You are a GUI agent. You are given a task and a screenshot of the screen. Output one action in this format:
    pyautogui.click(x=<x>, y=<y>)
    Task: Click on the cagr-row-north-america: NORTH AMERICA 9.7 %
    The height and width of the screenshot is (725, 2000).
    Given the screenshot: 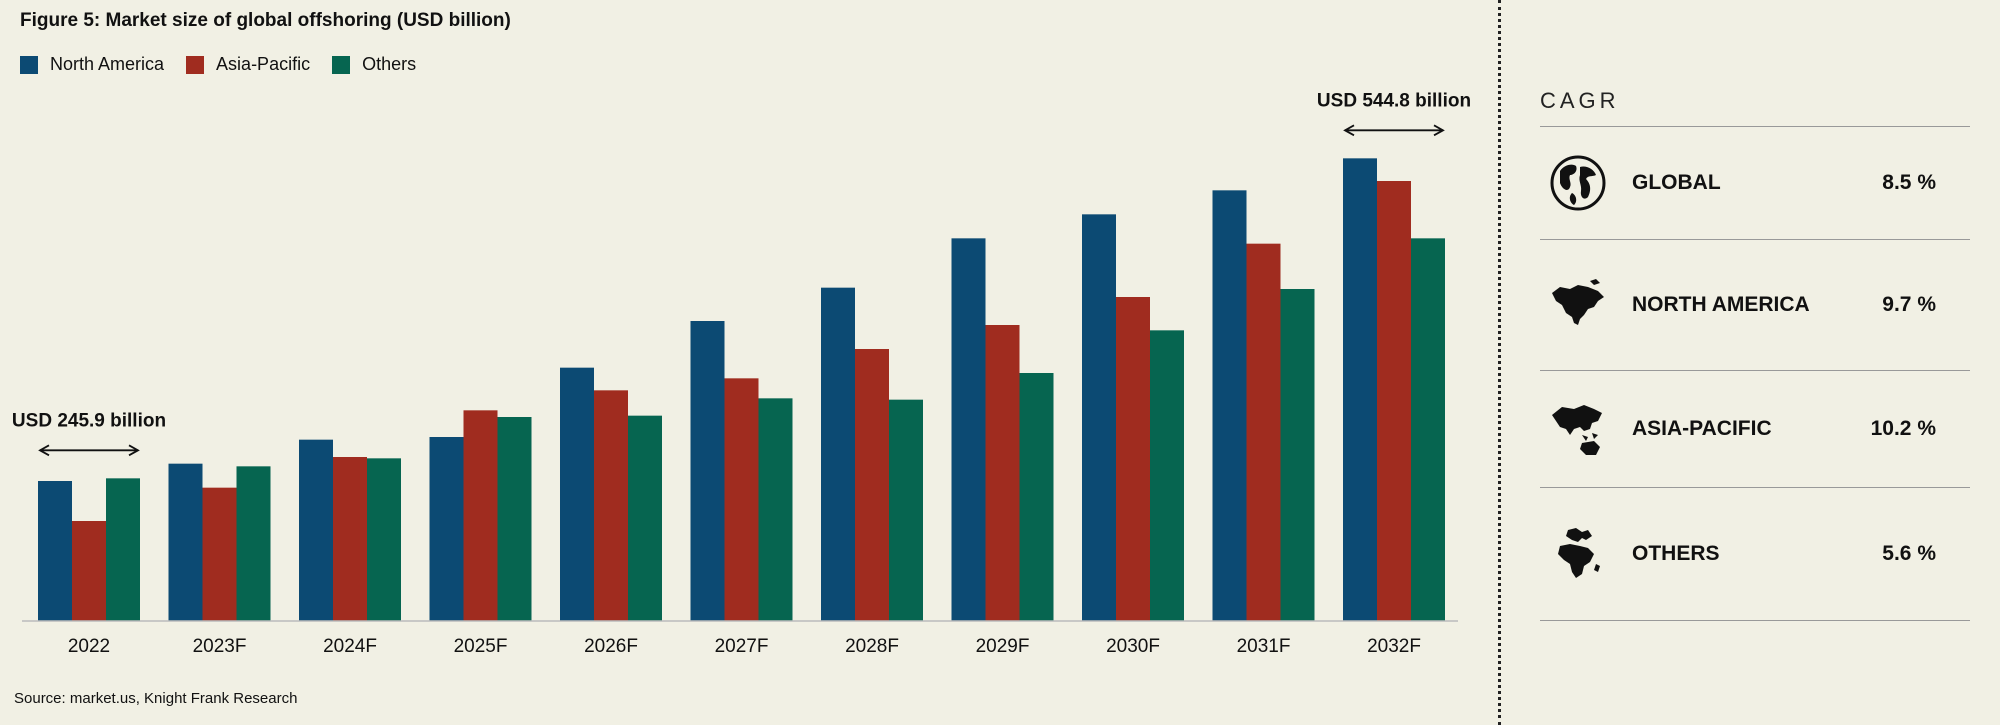 What is the action you would take?
    pyautogui.click(x=1755, y=305)
    